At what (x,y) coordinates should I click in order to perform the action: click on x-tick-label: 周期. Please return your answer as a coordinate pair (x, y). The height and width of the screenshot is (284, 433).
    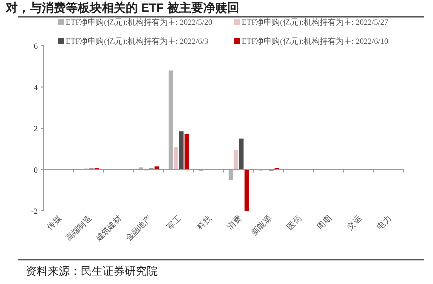
    Looking at the image, I should click on (325, 223).